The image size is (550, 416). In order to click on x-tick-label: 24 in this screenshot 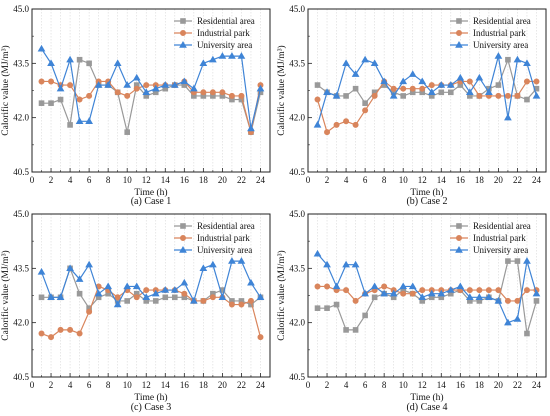, I will do `click(261, 385)`.